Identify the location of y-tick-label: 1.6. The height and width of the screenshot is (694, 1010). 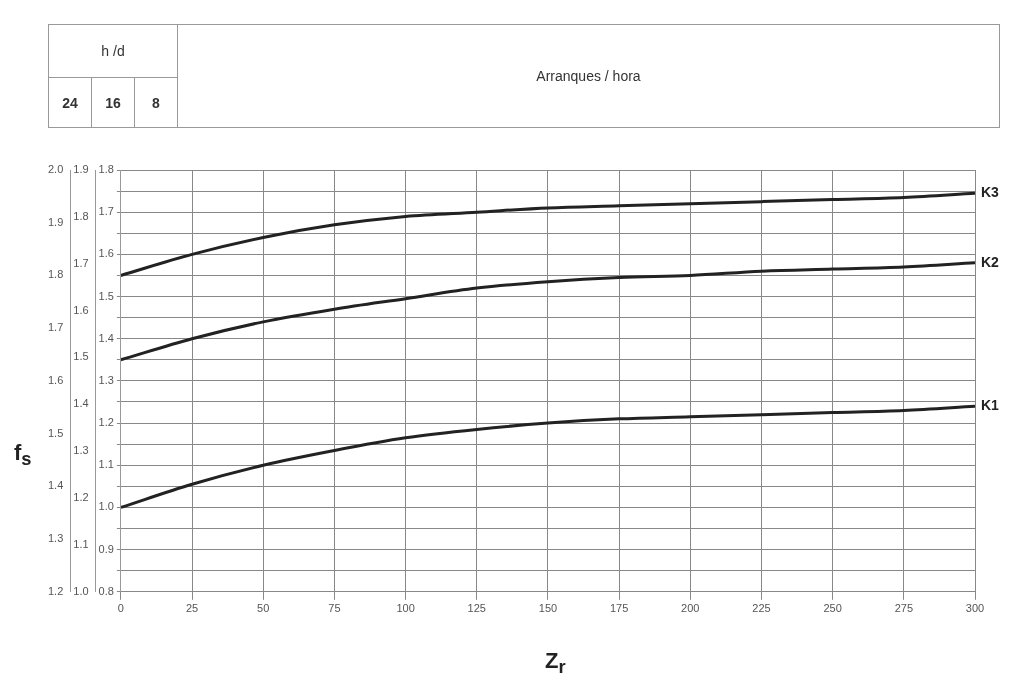
(106, 253).